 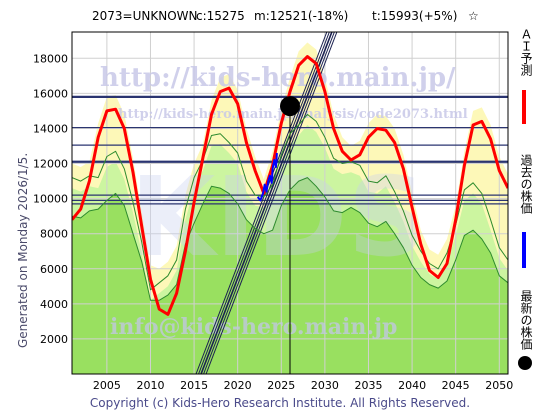 What do you see at coordinates (281, 385) in the screenshot?
I see `x-tick-label: 2025` at bounding box center [281, 385].